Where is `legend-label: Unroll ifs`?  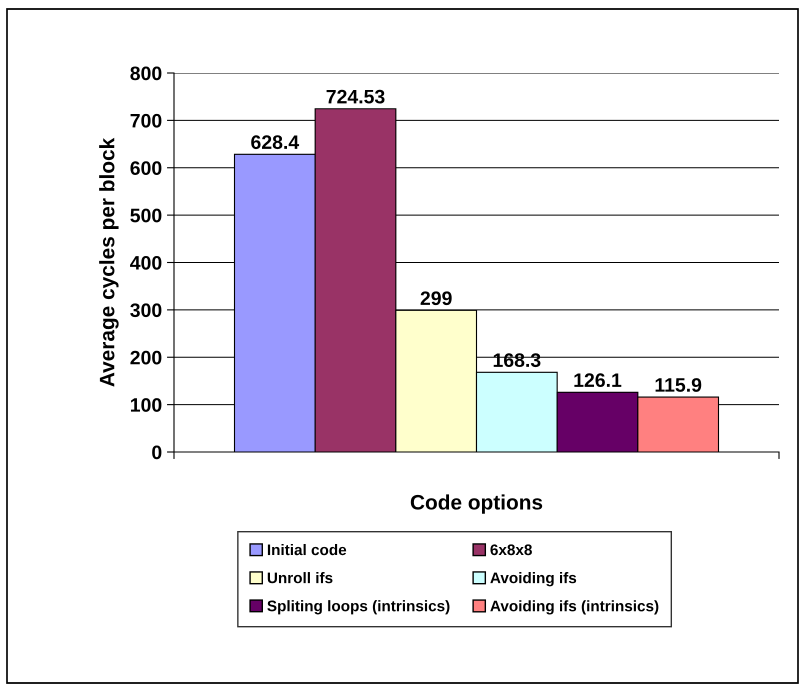 legend-label: Unroll ifs is located at coordinates (300, 578).